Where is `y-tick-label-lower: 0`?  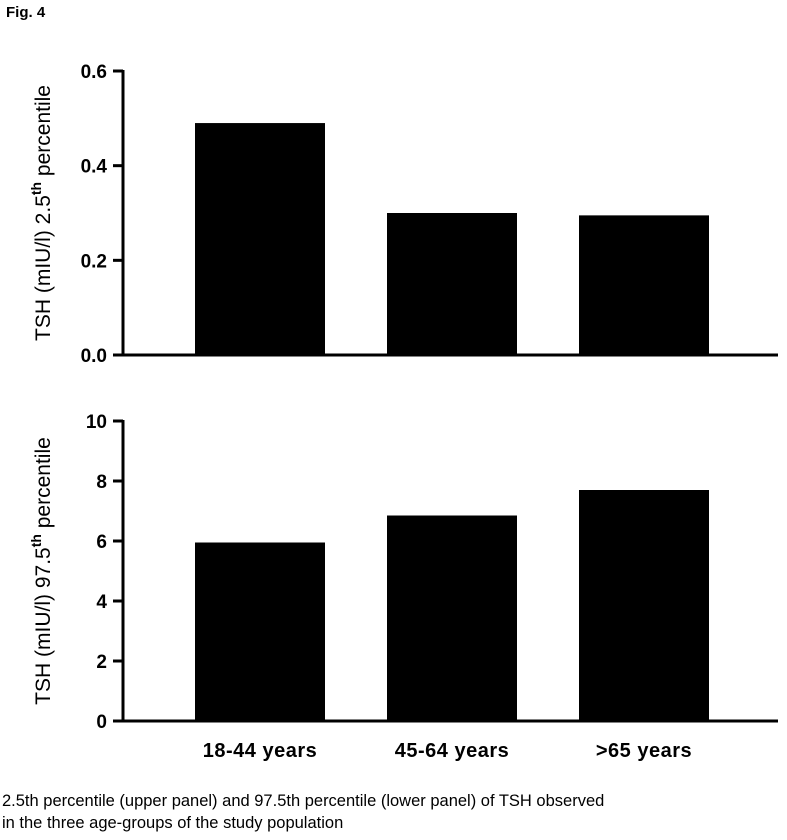 y-tick-label-lower: 0 is located at coordinates (101, 722).